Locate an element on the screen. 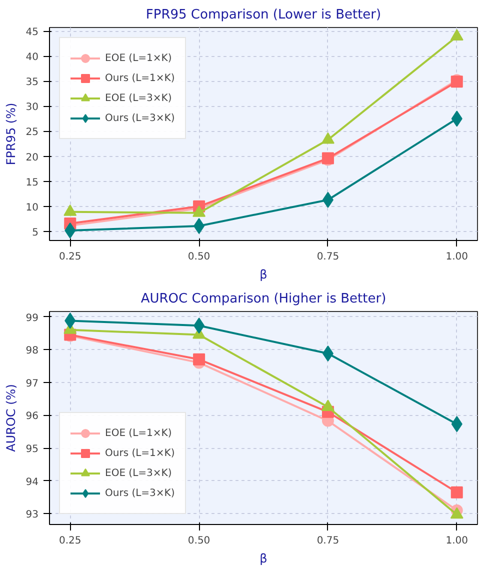  y-tick-label: 20 is located at coordinates (32, 158).